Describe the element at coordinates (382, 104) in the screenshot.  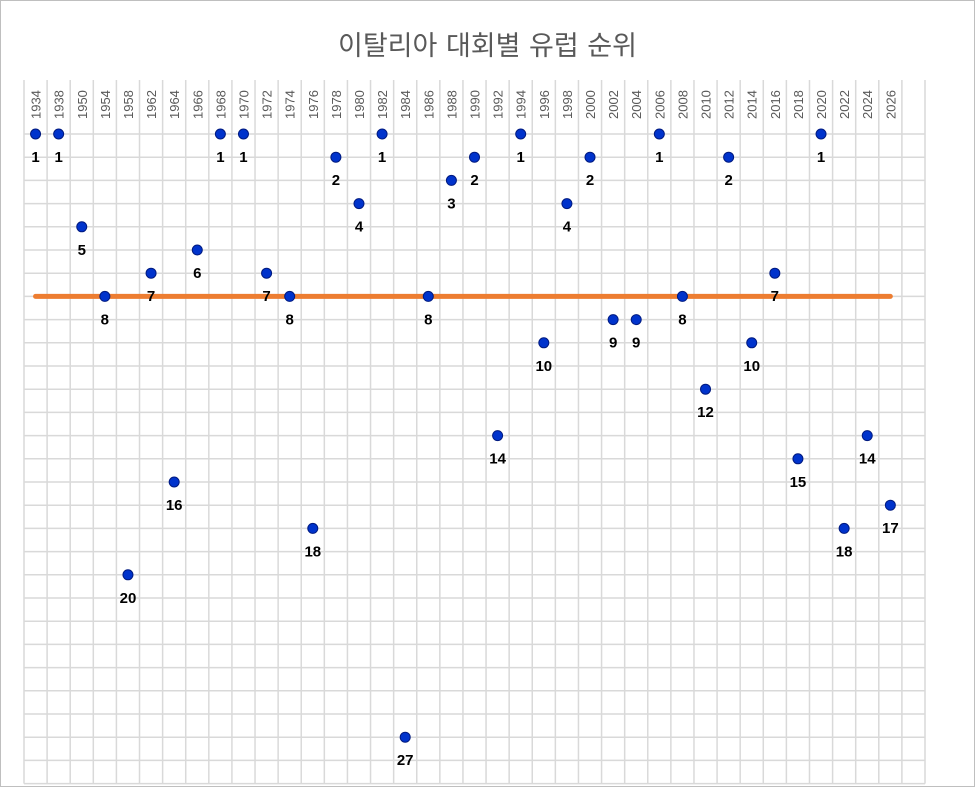
I see `x-tick-label: 1982` at that location.